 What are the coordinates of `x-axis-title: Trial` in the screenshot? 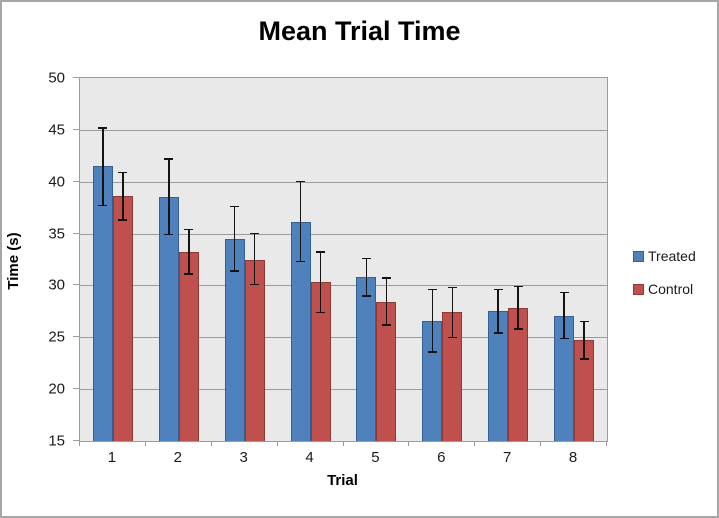 It's located at (342, 480).